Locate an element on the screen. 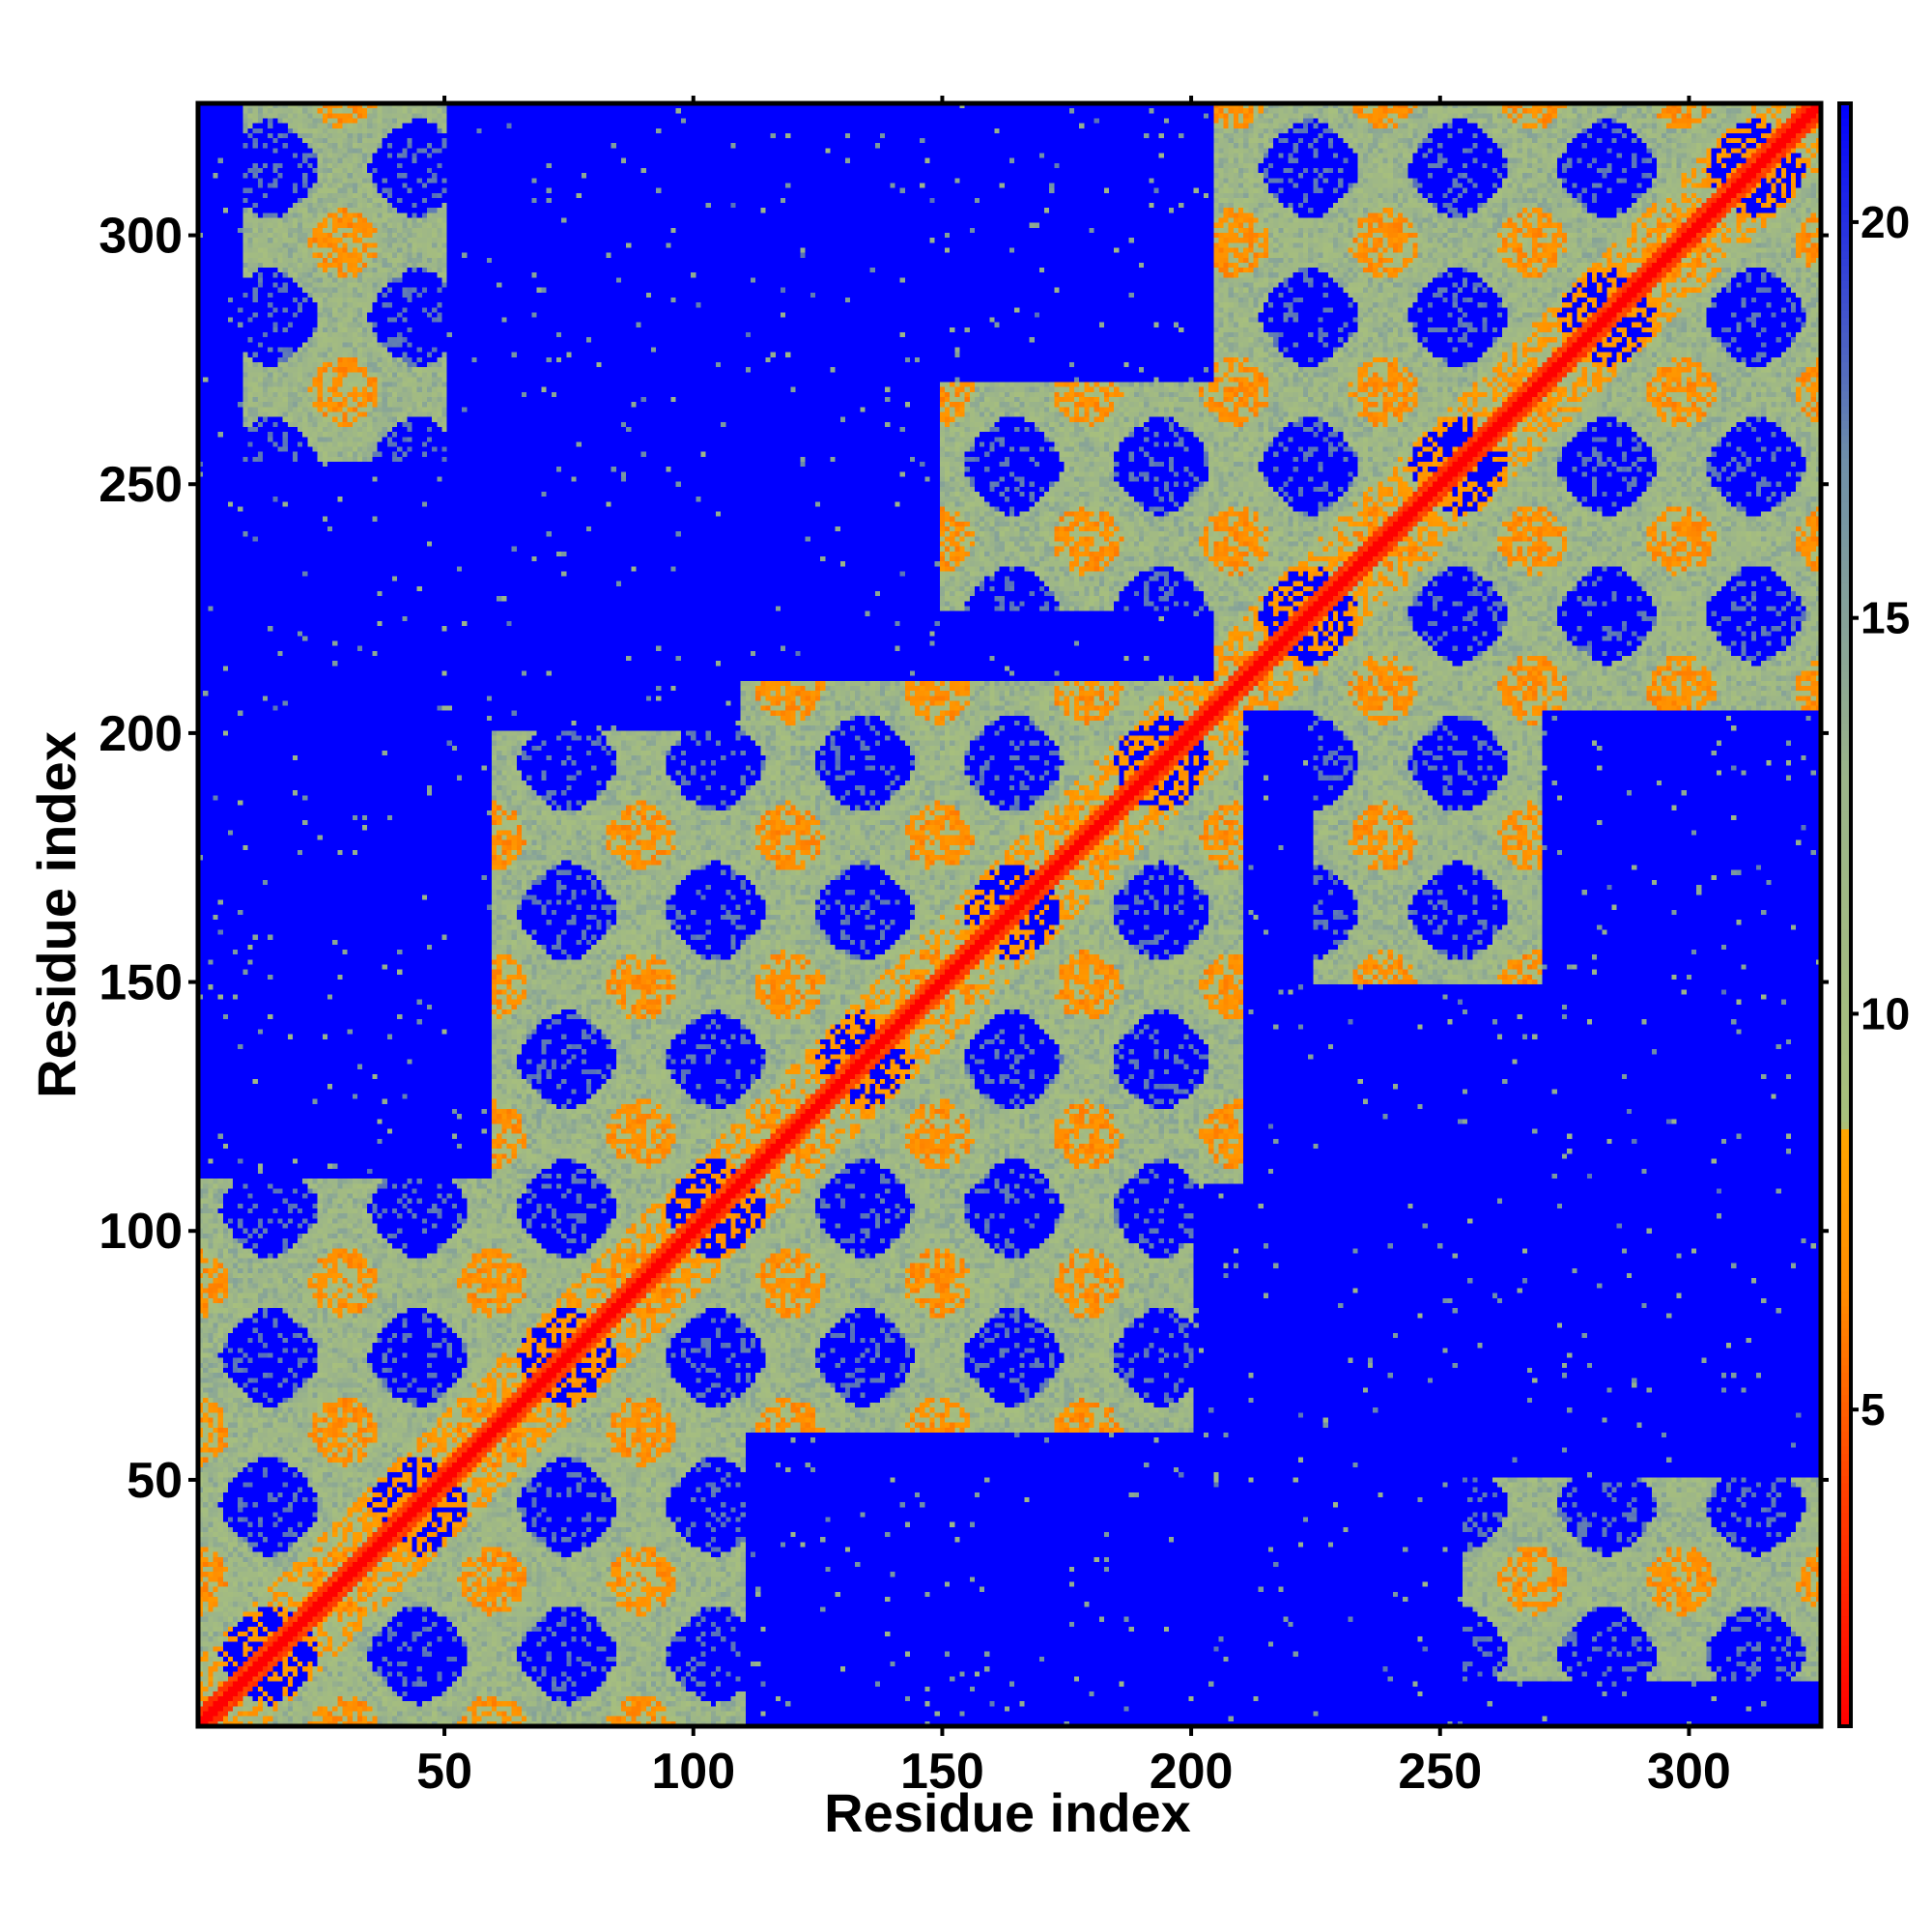 The image size is (1932, 1932). y-tick-label: 50 is located at coordinates (155, 1481).